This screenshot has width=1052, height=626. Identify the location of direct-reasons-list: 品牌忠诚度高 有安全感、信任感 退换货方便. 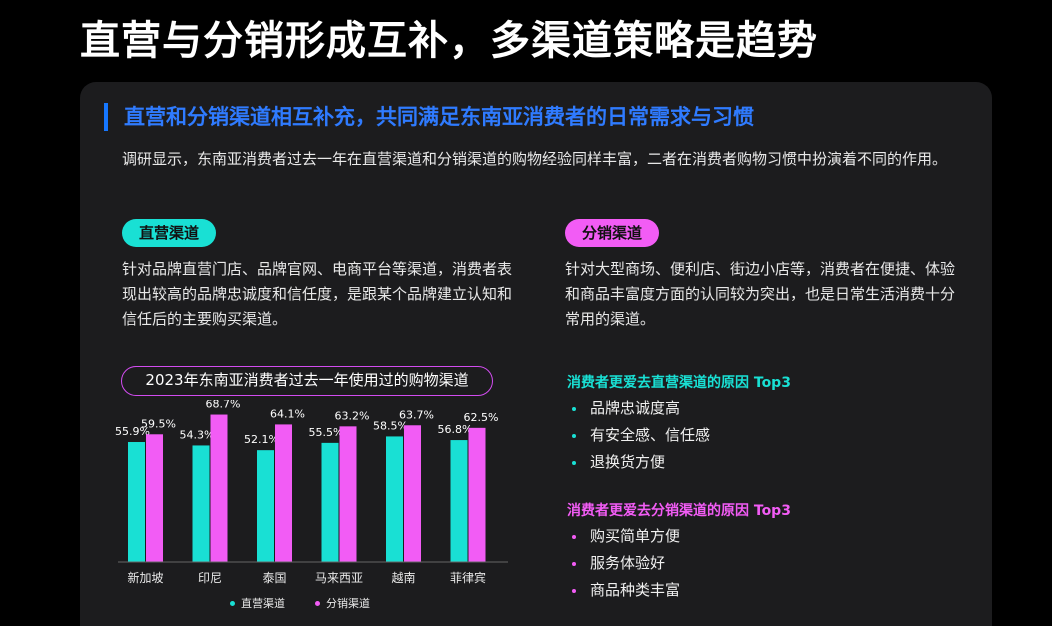
(641, 435).